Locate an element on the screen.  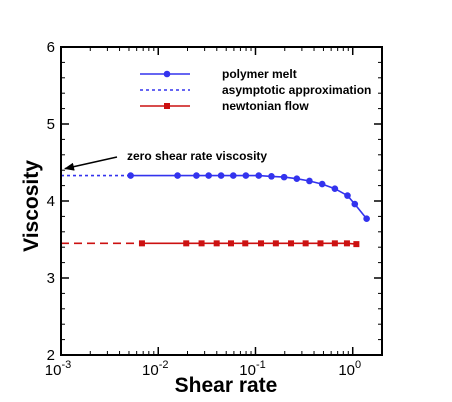
y-tick-label: 3 is located at coordinates (51, 278).